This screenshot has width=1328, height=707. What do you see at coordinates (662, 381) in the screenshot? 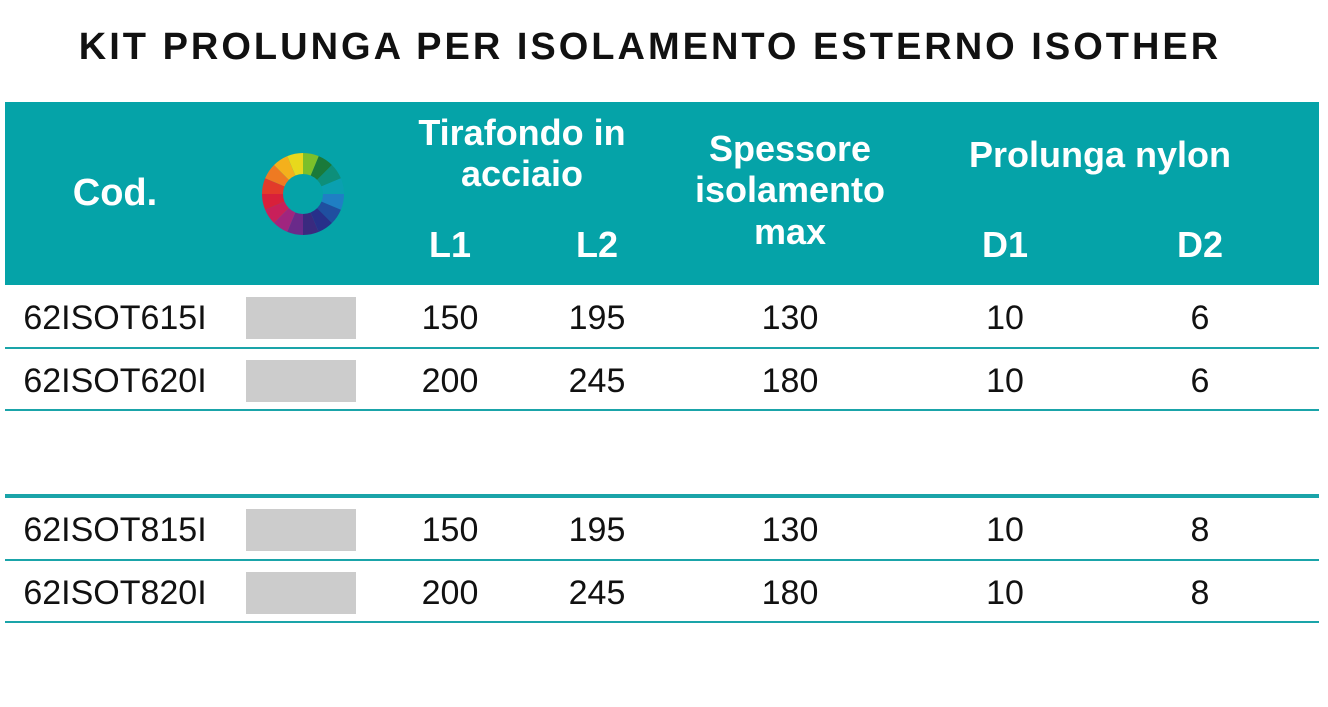
I see `table-row: 62ISOT620I 200 245 180 10 6` at bounding box center [662, 381].